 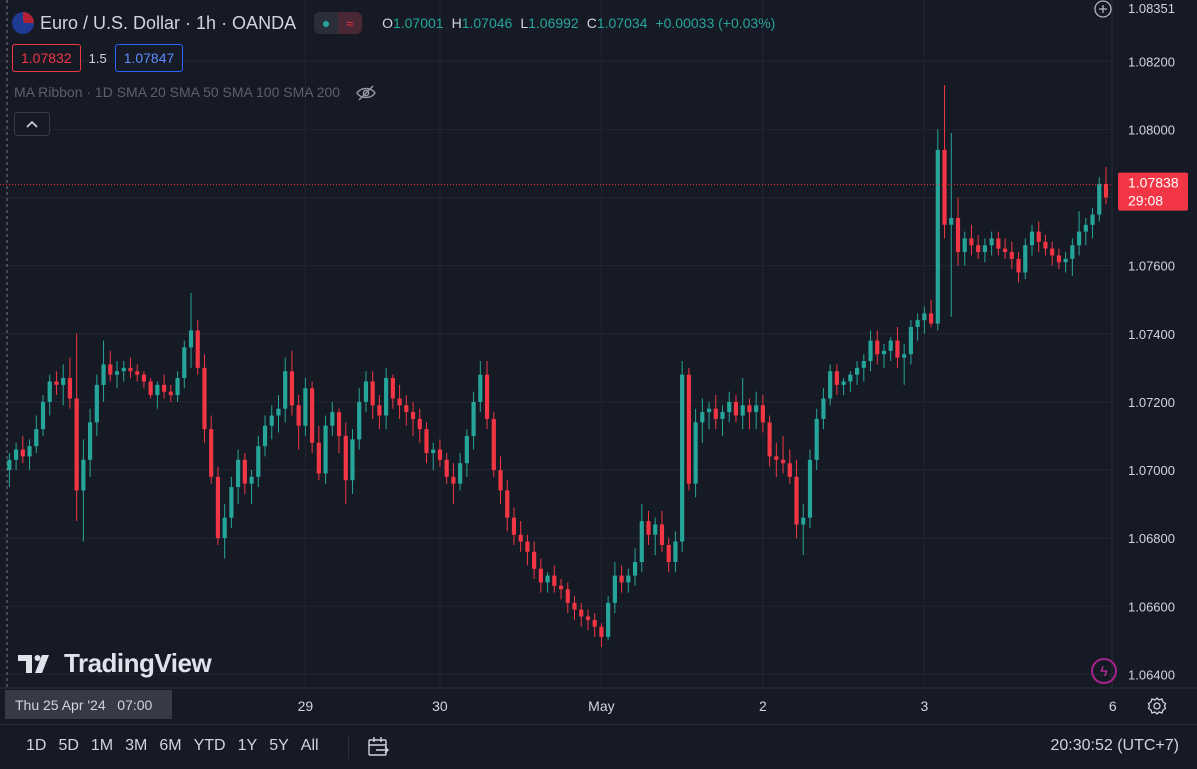 I want to click on range-5y-button: 5Y, so click(x=279, y=745).